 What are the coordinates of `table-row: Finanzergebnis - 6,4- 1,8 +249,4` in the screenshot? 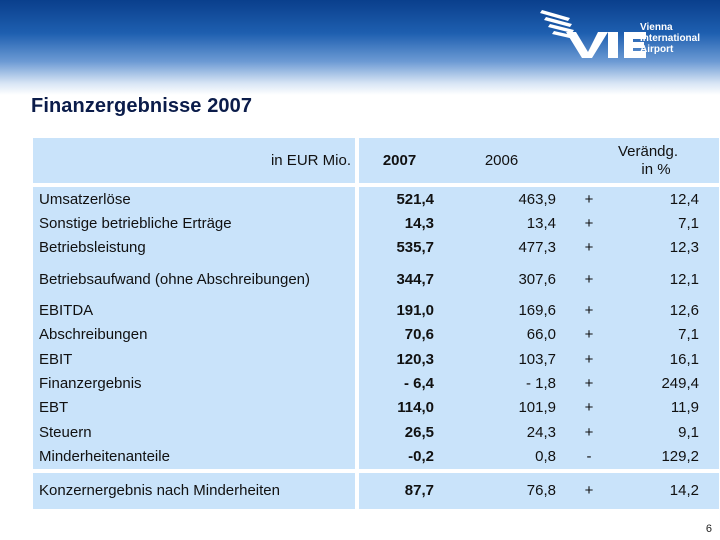 It's located at (376, 383).